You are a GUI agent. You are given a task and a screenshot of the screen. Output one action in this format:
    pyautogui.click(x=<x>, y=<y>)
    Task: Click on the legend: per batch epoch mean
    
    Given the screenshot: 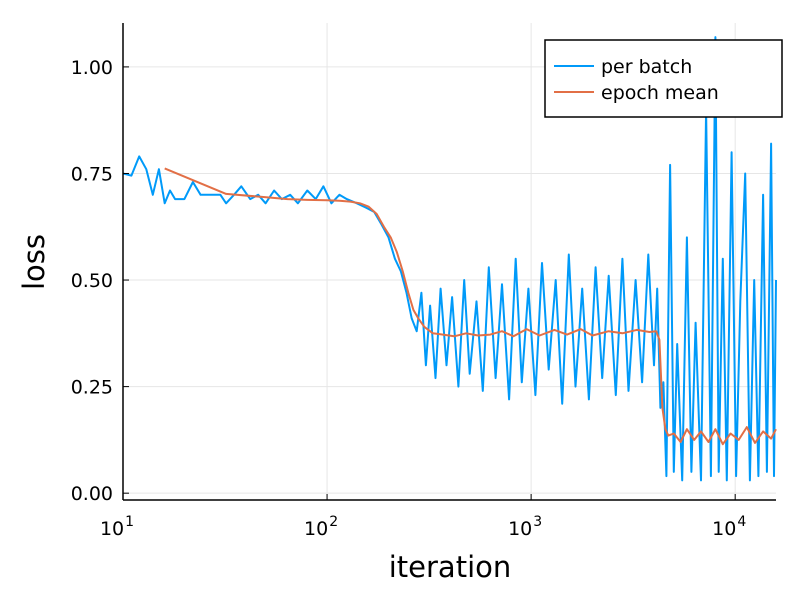 What is the action you would take?
    pyautogui.click(x=663, y=78)
    